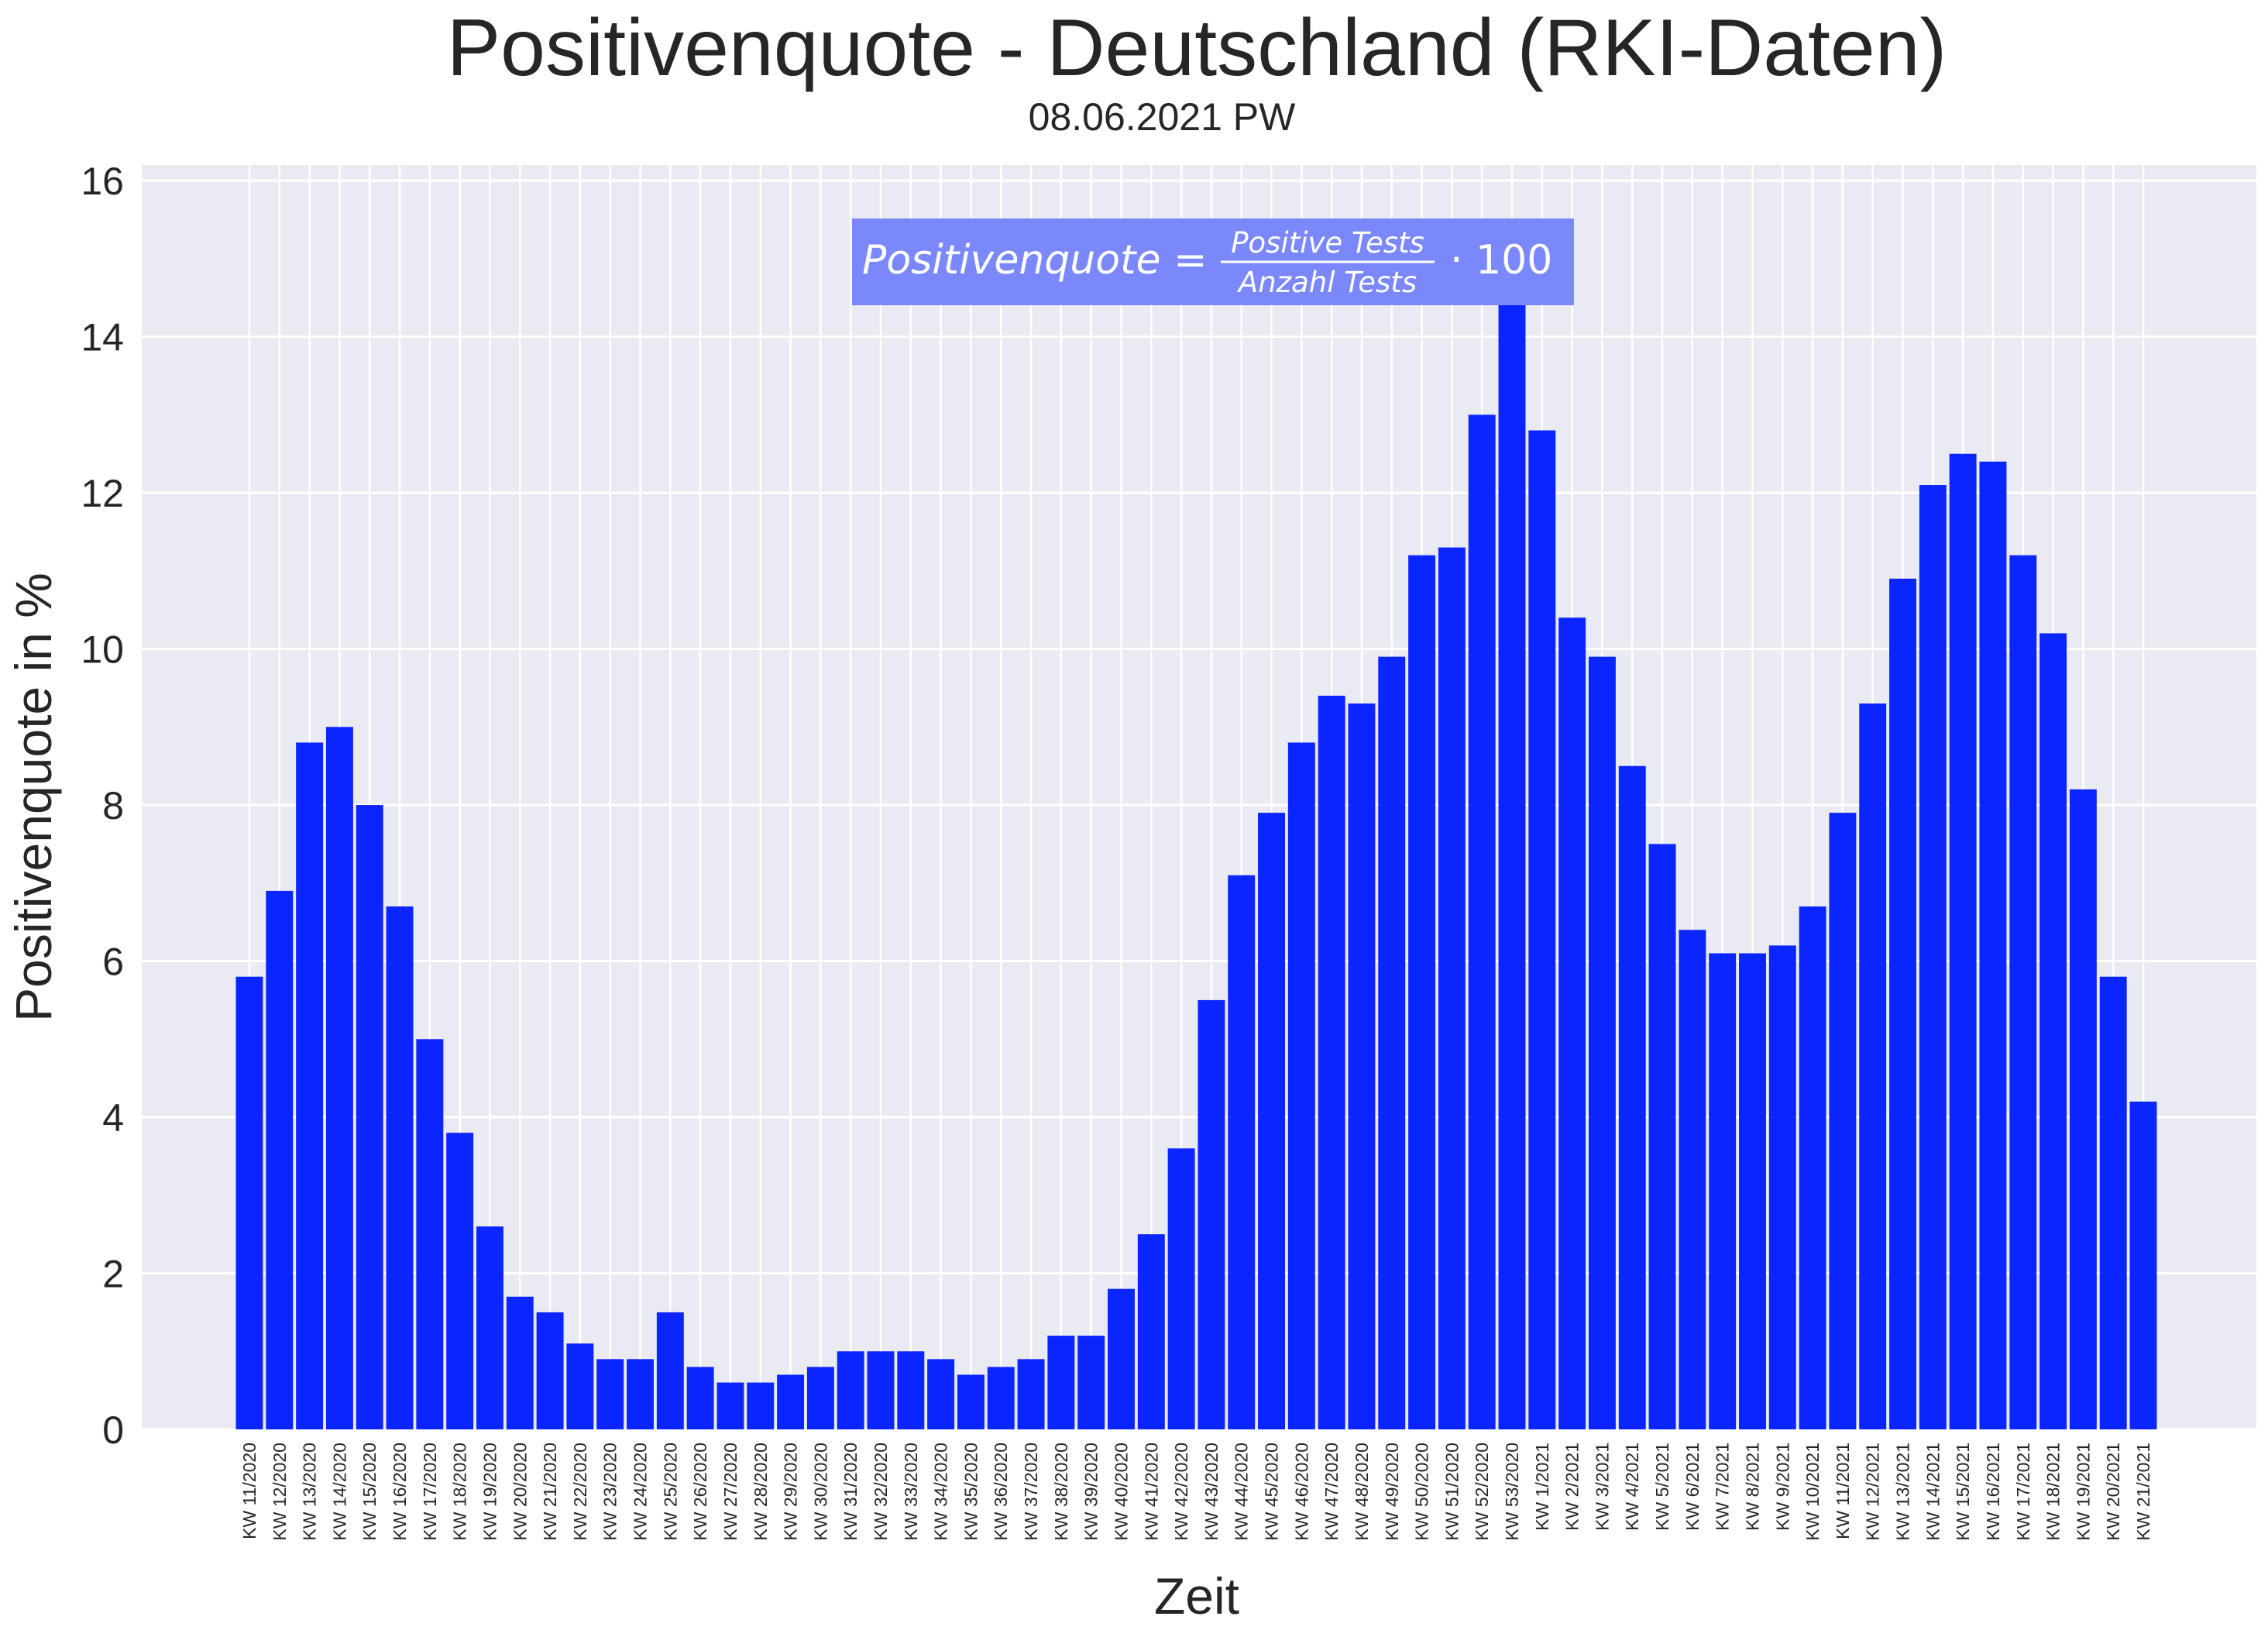 Image resolution: width=2268 pixels, height=1637 pixels. What do you see at coordinates (33, 797) in the screenshot?
I see `y-axis-label: Positivenquote in %` at bounding box center [33, 797].